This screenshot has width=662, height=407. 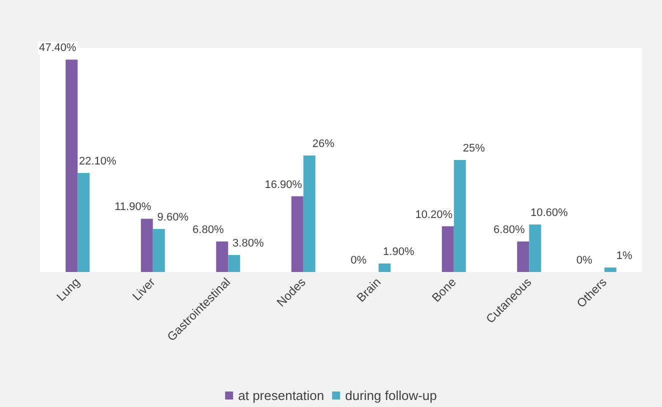 What do you see at coordinates (398, 252) in the screenshot?
I see `data-label: 1.90%` at bounding box center [398, 252].